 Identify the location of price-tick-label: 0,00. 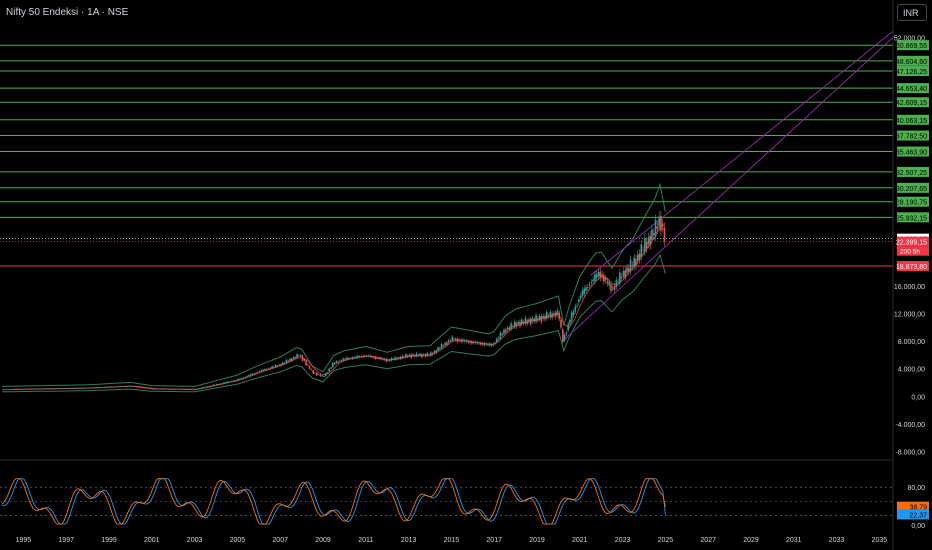
(918, 397).